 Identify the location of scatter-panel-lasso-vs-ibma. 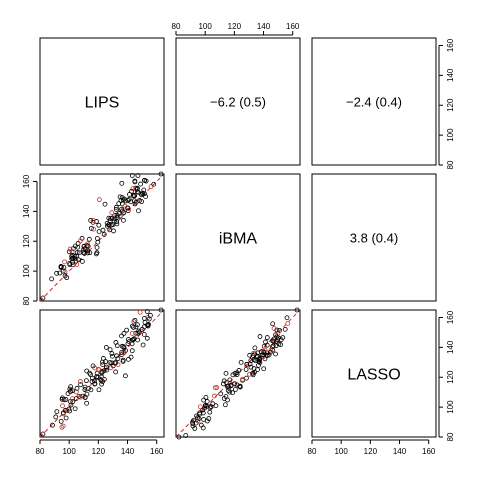
(238, 373).